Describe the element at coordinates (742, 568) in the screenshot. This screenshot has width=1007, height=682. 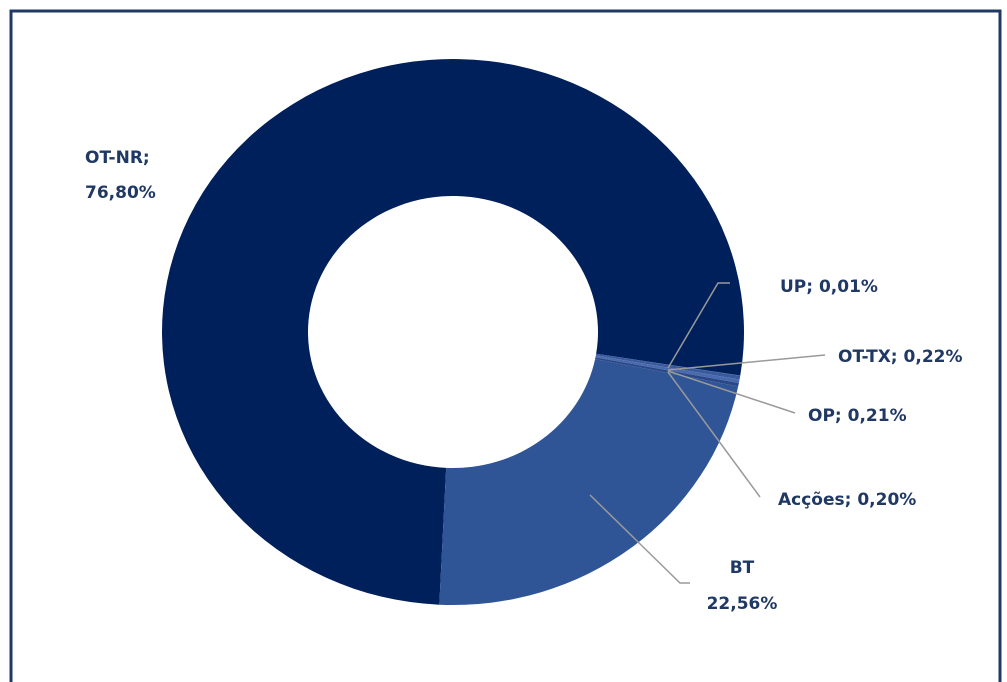
I see `data-label: BT` at that location.